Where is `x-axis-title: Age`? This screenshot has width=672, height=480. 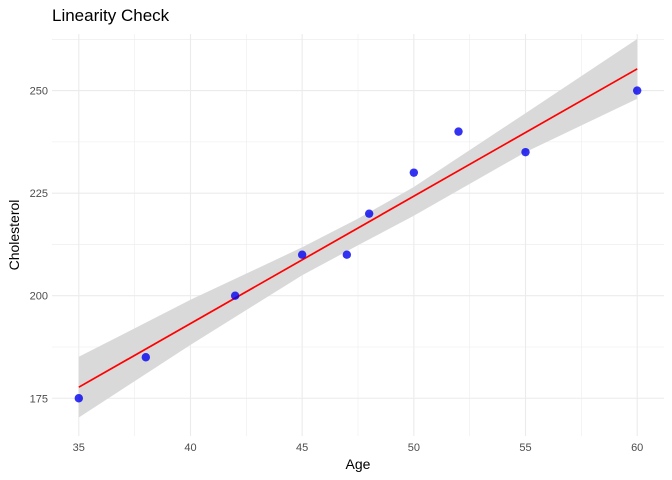
x-axis-title: Age is located at coordinates (358, 464).